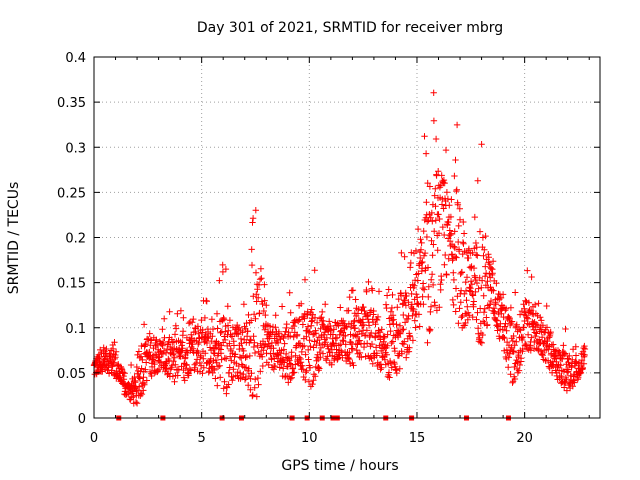 This screenshot has width=640, height=480. I want to click on y-tick-label: 0.4, so click(75, 58).